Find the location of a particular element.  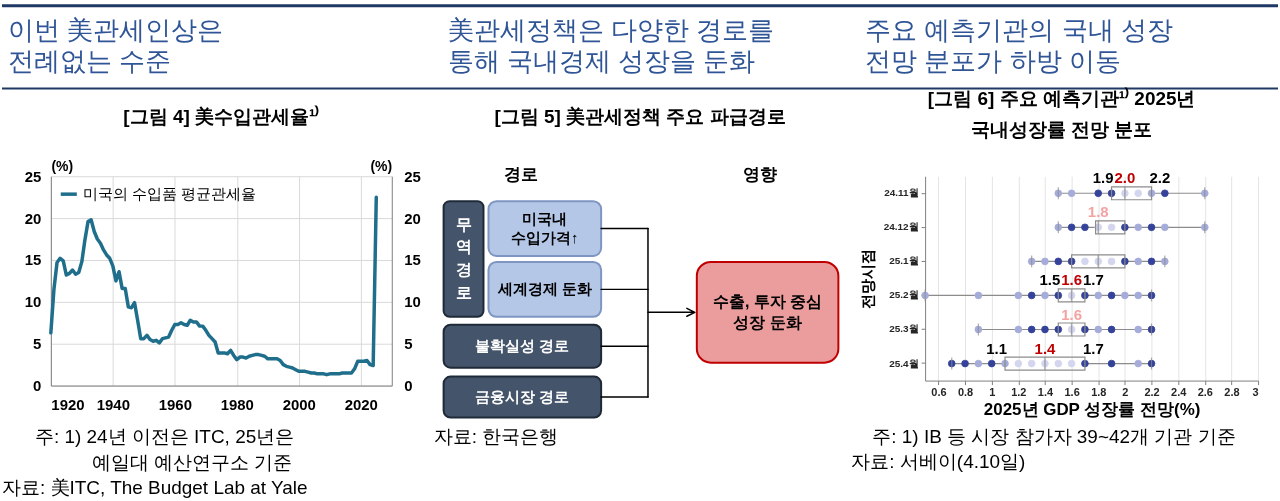

chart-title: 주요 예측기관의 국내 성장 전망 분포가 하방 이동 is located at coordinates (1019, 45).